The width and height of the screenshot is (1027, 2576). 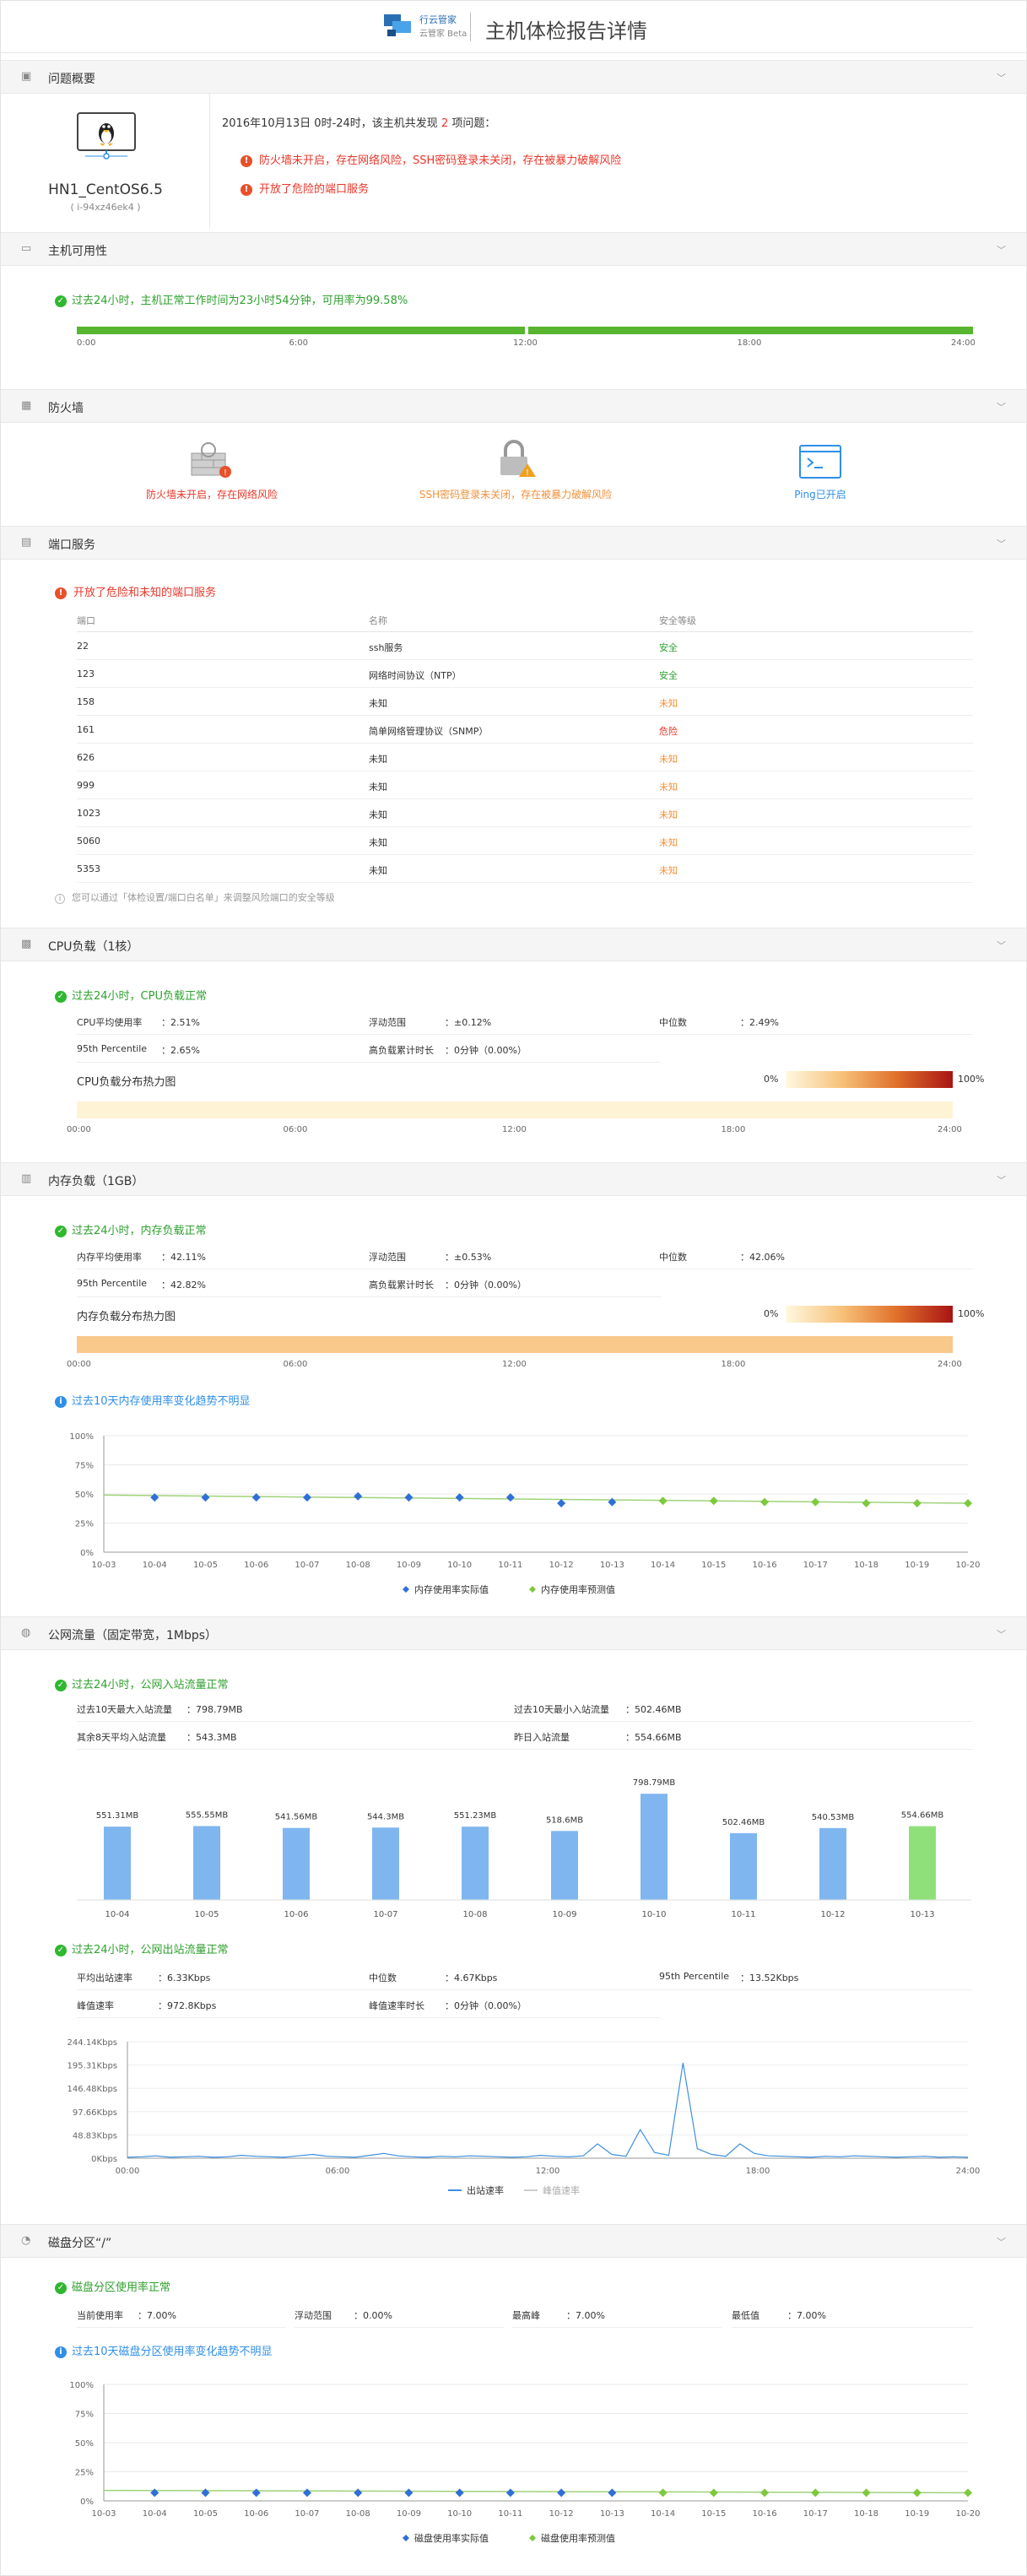 I want to click on x-tick-label: 10-08, so click(x=358, y=2514).